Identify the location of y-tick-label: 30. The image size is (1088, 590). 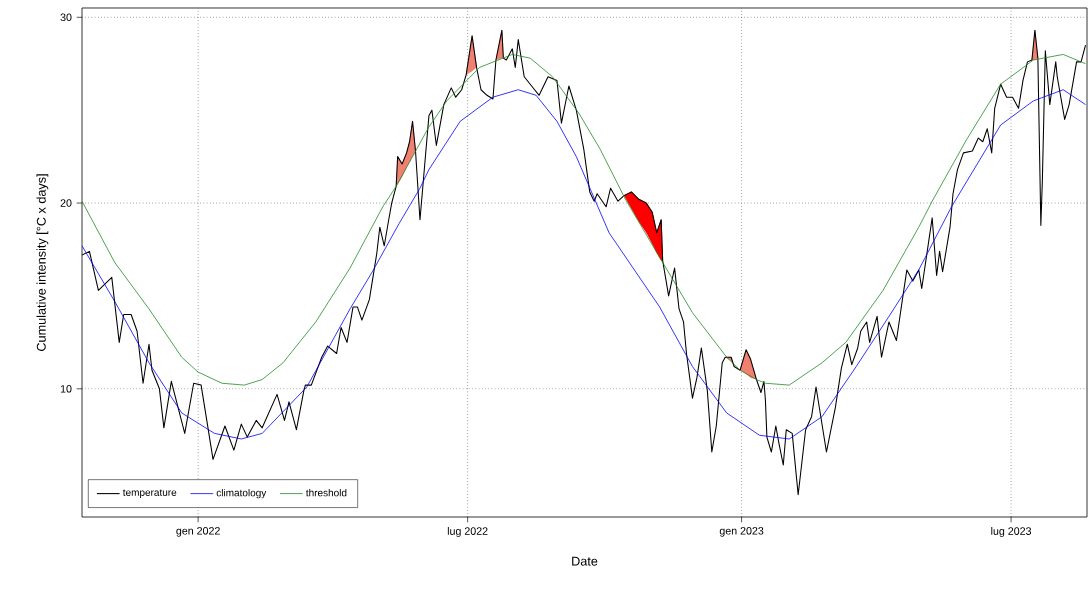
(66, 17).